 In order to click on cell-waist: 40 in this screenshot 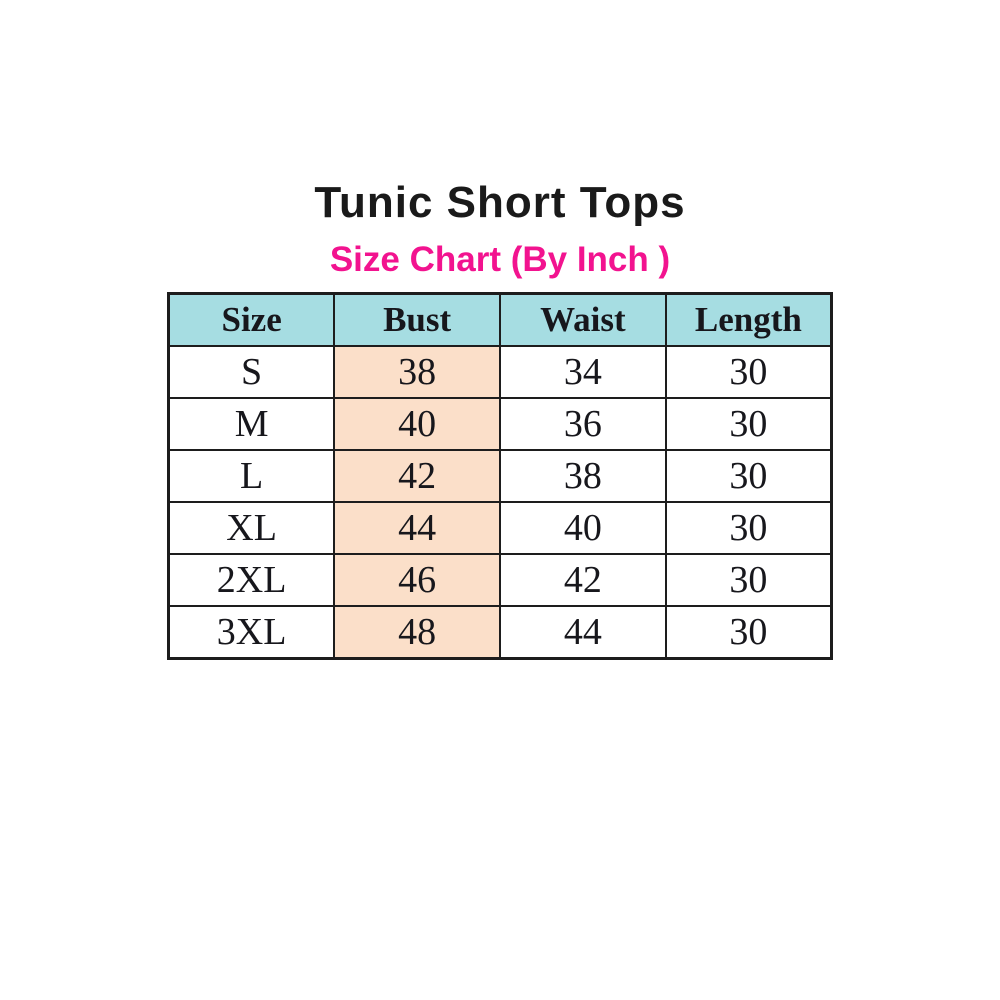, I will do `click(583, 528)`.